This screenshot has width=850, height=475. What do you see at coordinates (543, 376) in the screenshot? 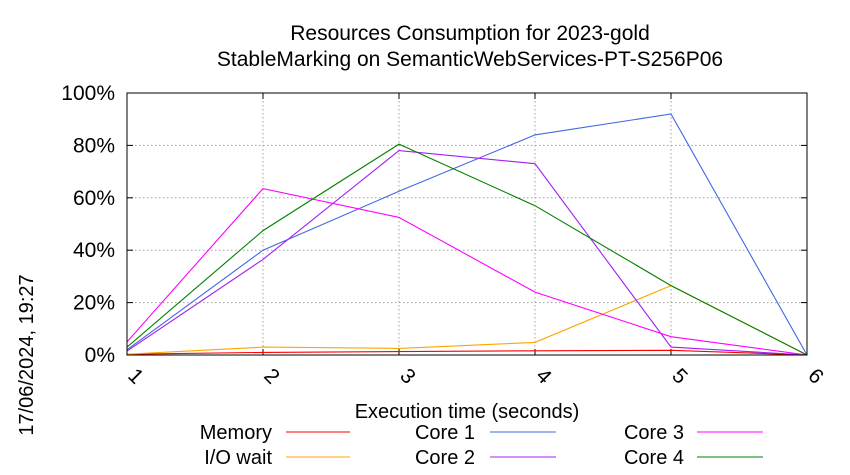
I see `x-tick-label: 4` at bounding box center [543, 376].